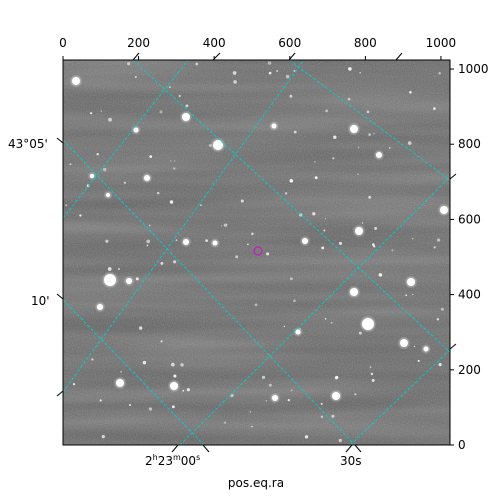  I want to click on ra-axis-label: pos.eq.ra, so click(256, 483).